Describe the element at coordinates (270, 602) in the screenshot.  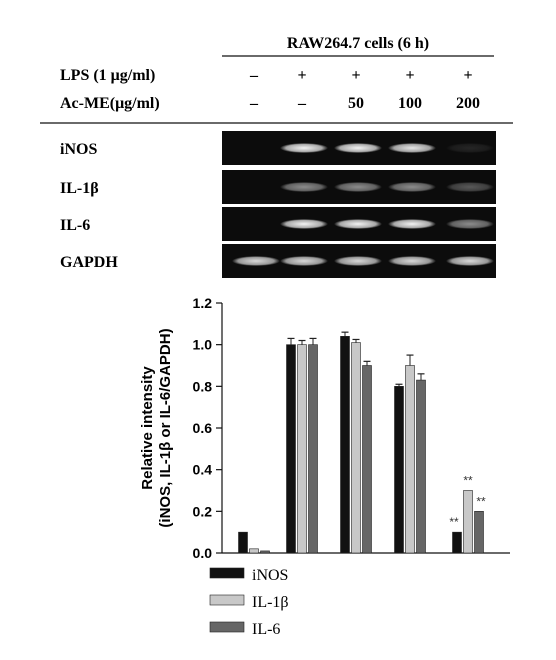
I see `legend-label: IL-1β` at that location.